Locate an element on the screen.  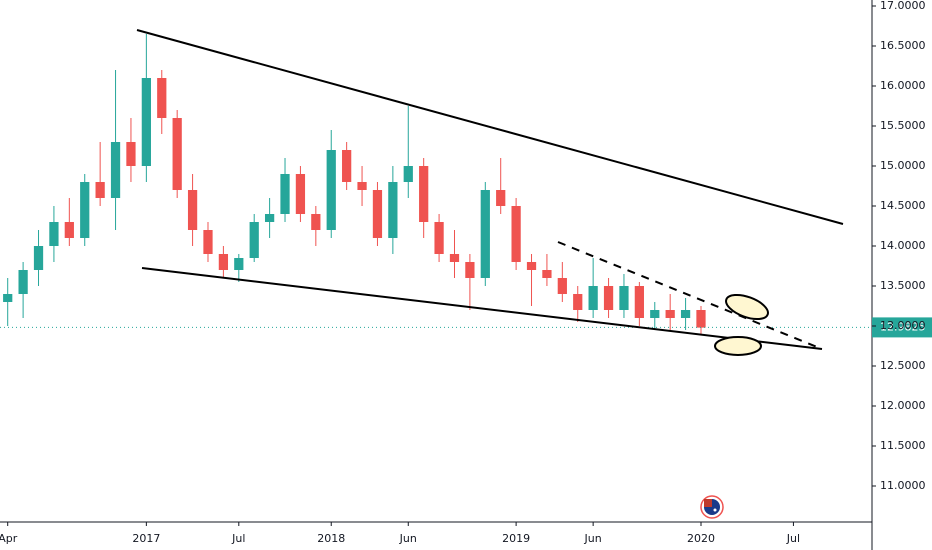
y-tick-label: 14.5000 is located at coordinates (903, 205).